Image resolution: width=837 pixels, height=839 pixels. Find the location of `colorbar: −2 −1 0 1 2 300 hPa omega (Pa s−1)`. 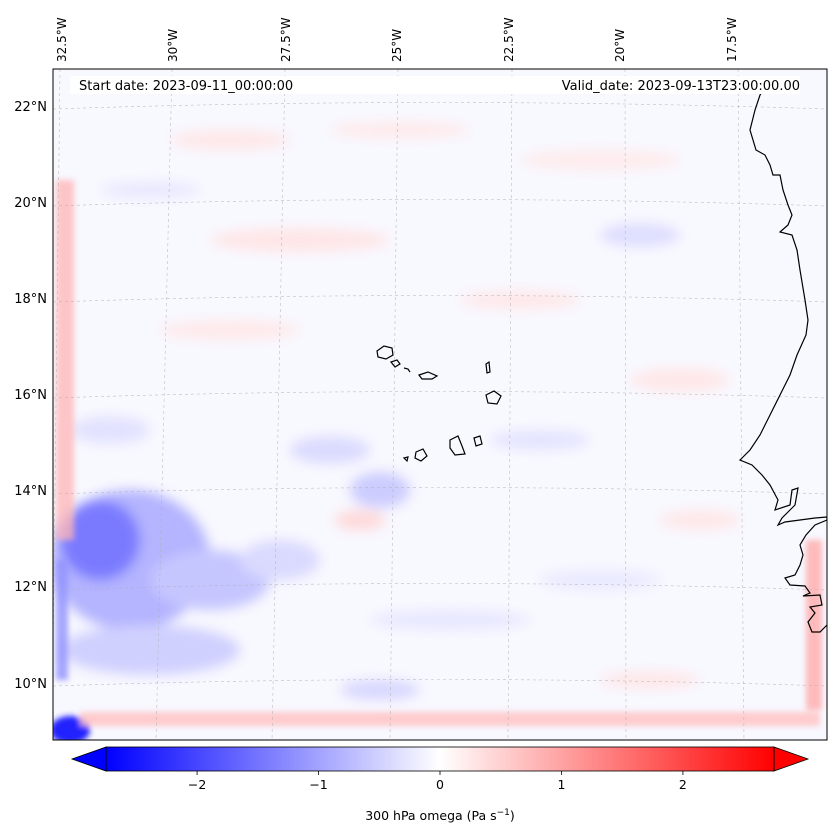

colorbar: −2 −1 0 1 2 300 hPa omega (Pa s−1) is located at coordinates (440, 784).